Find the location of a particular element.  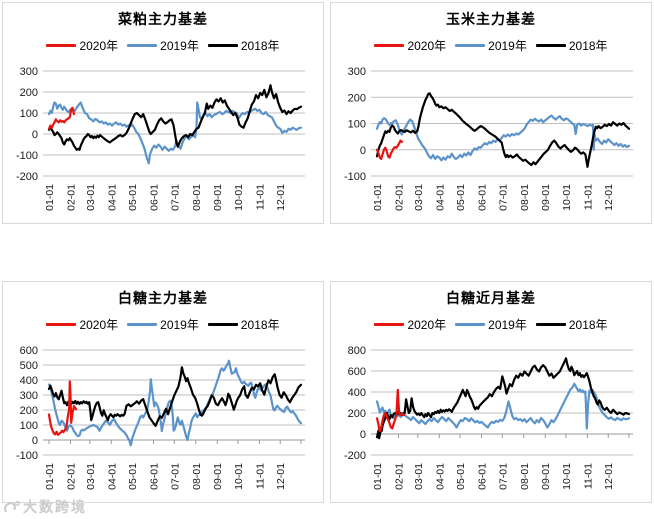

y-axis-tick-label: 800 is located at coordinates (357, 351).